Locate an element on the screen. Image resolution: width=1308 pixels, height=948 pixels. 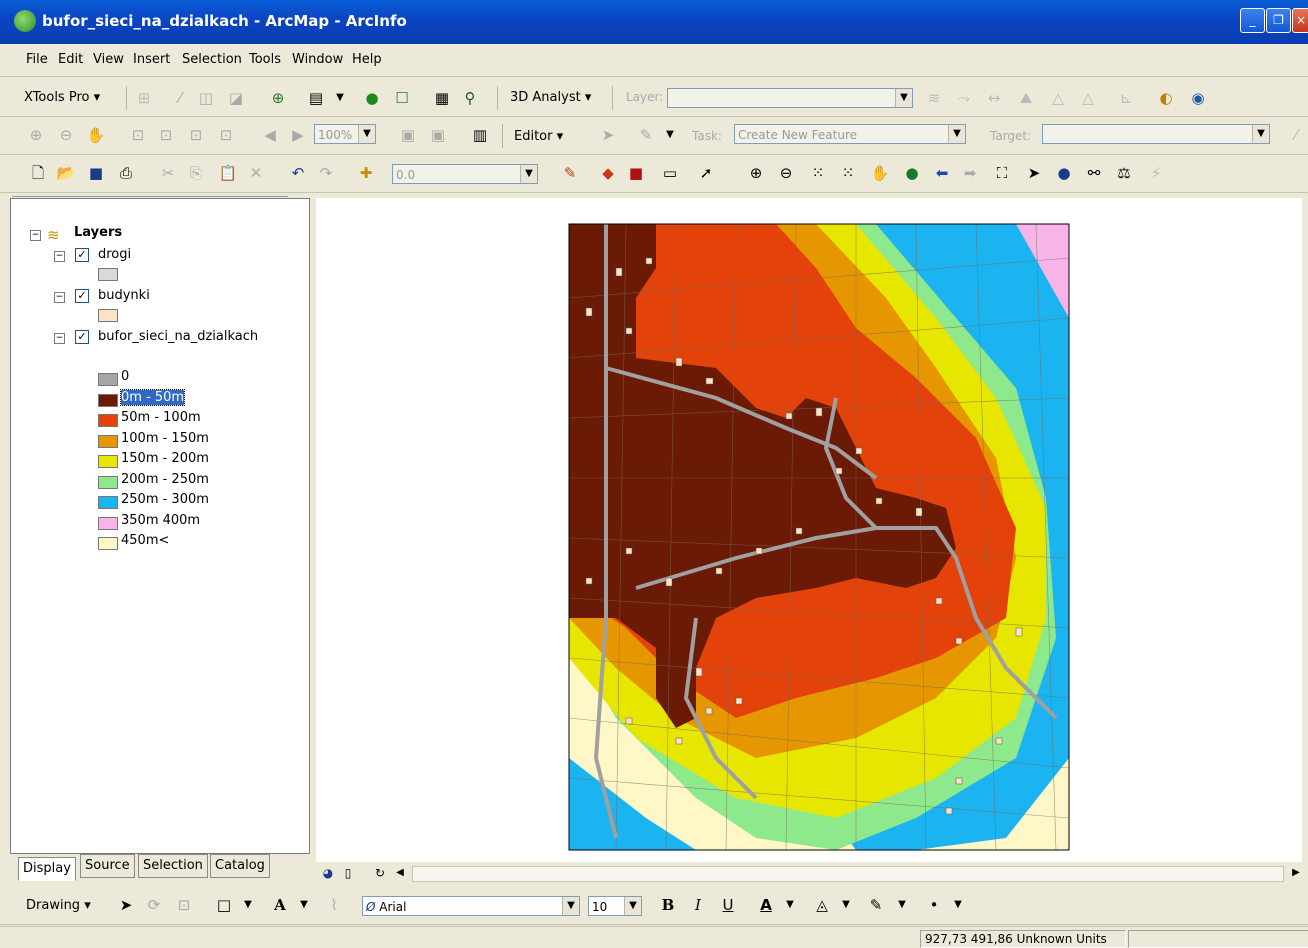
grid-icon: ⊞ is located at coordinates (144, 98).